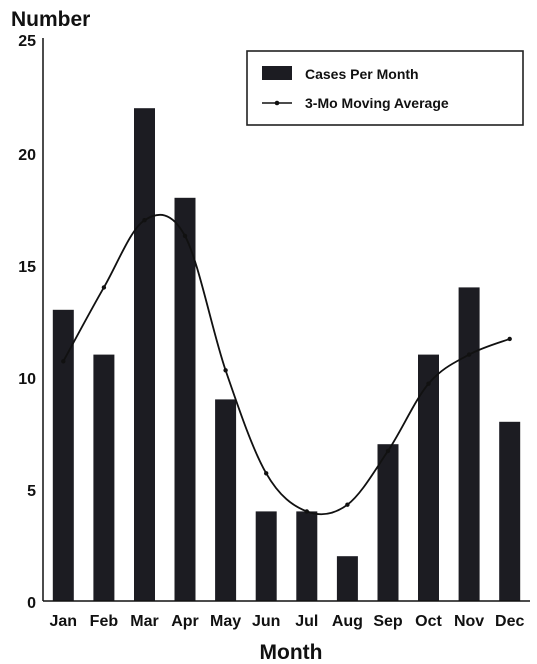  I want to click on x-tick-label-may: May, so click(225, 621).